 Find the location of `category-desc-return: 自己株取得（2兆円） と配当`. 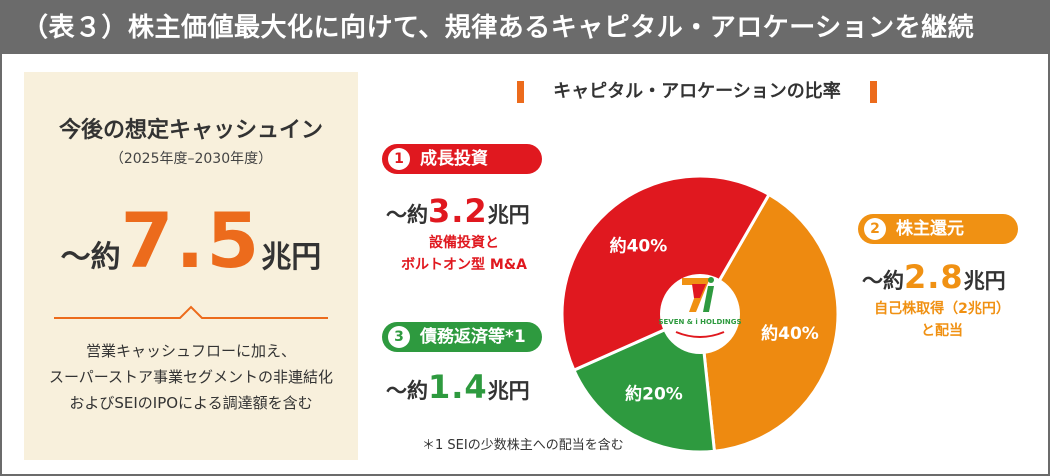

category-desc-return: 自己株取得（2兆円） と配当 is located at coordinates (942, 320).